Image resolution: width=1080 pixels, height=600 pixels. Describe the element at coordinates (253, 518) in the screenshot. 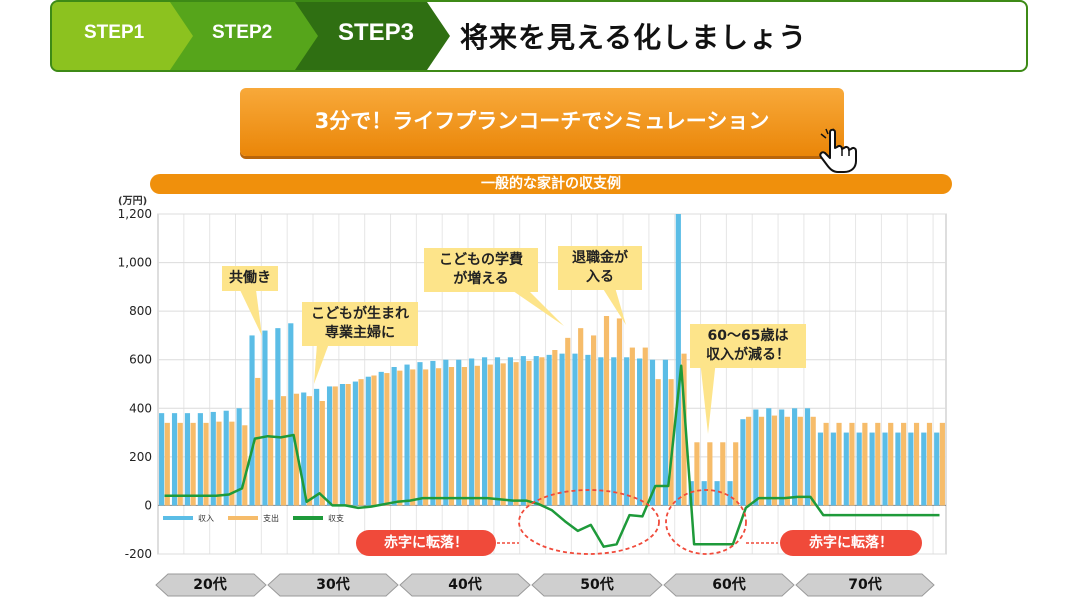

I see `legend: 収入 支出 収支` at that location.